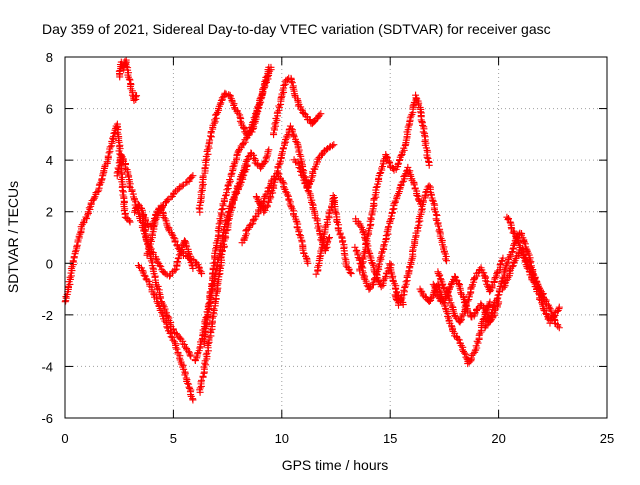  I want to click on x-tick-label: 25, so click(607, 438).